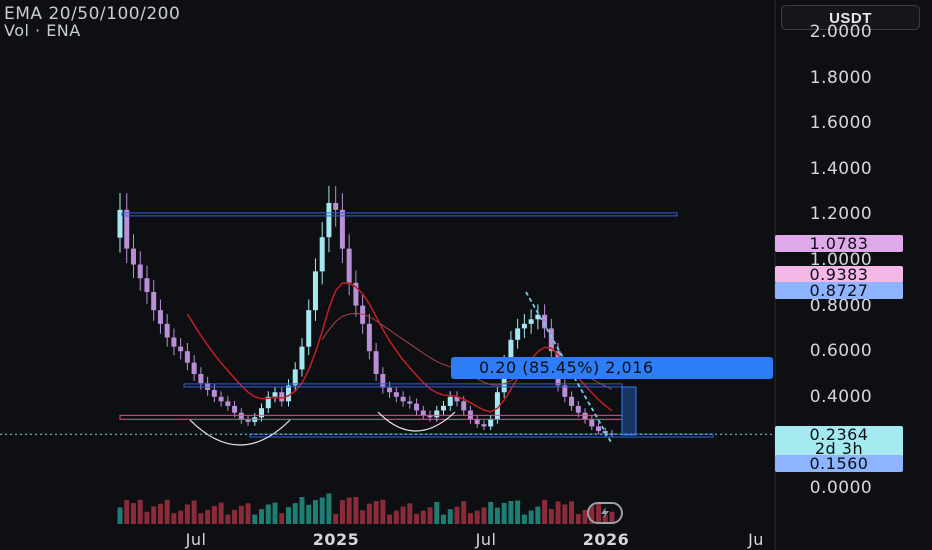  Describe the element at coordinates (92, 14) in the screenshot. I see `indicator-legend-ema: EMA 20/50/100/200` at that location.